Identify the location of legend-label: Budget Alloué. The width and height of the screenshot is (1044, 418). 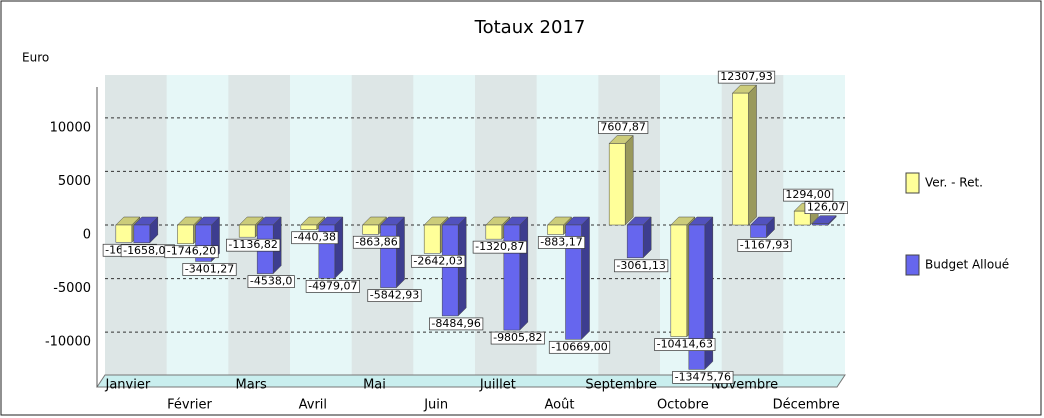
(967, 265).